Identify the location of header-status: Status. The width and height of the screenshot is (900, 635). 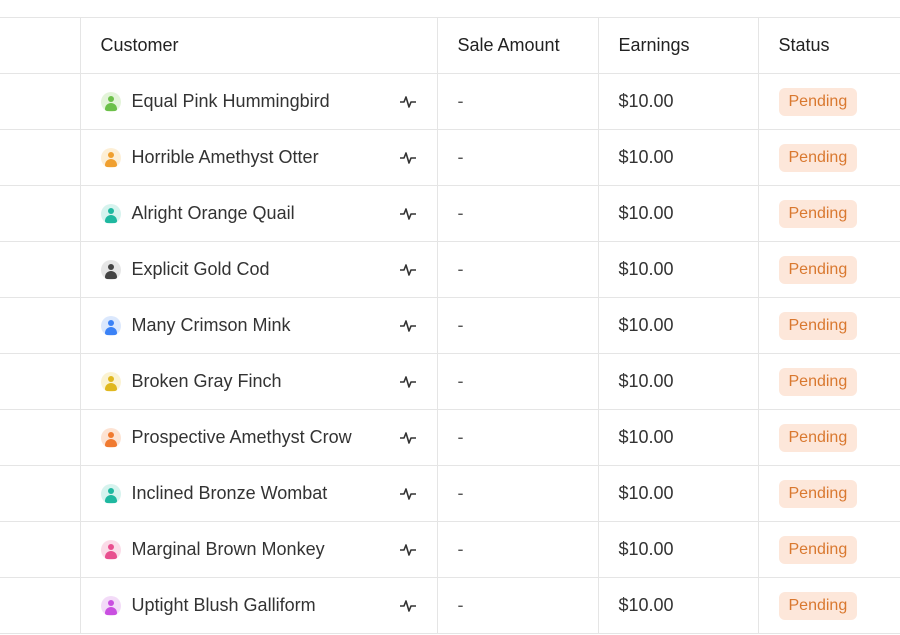
(828, 45).